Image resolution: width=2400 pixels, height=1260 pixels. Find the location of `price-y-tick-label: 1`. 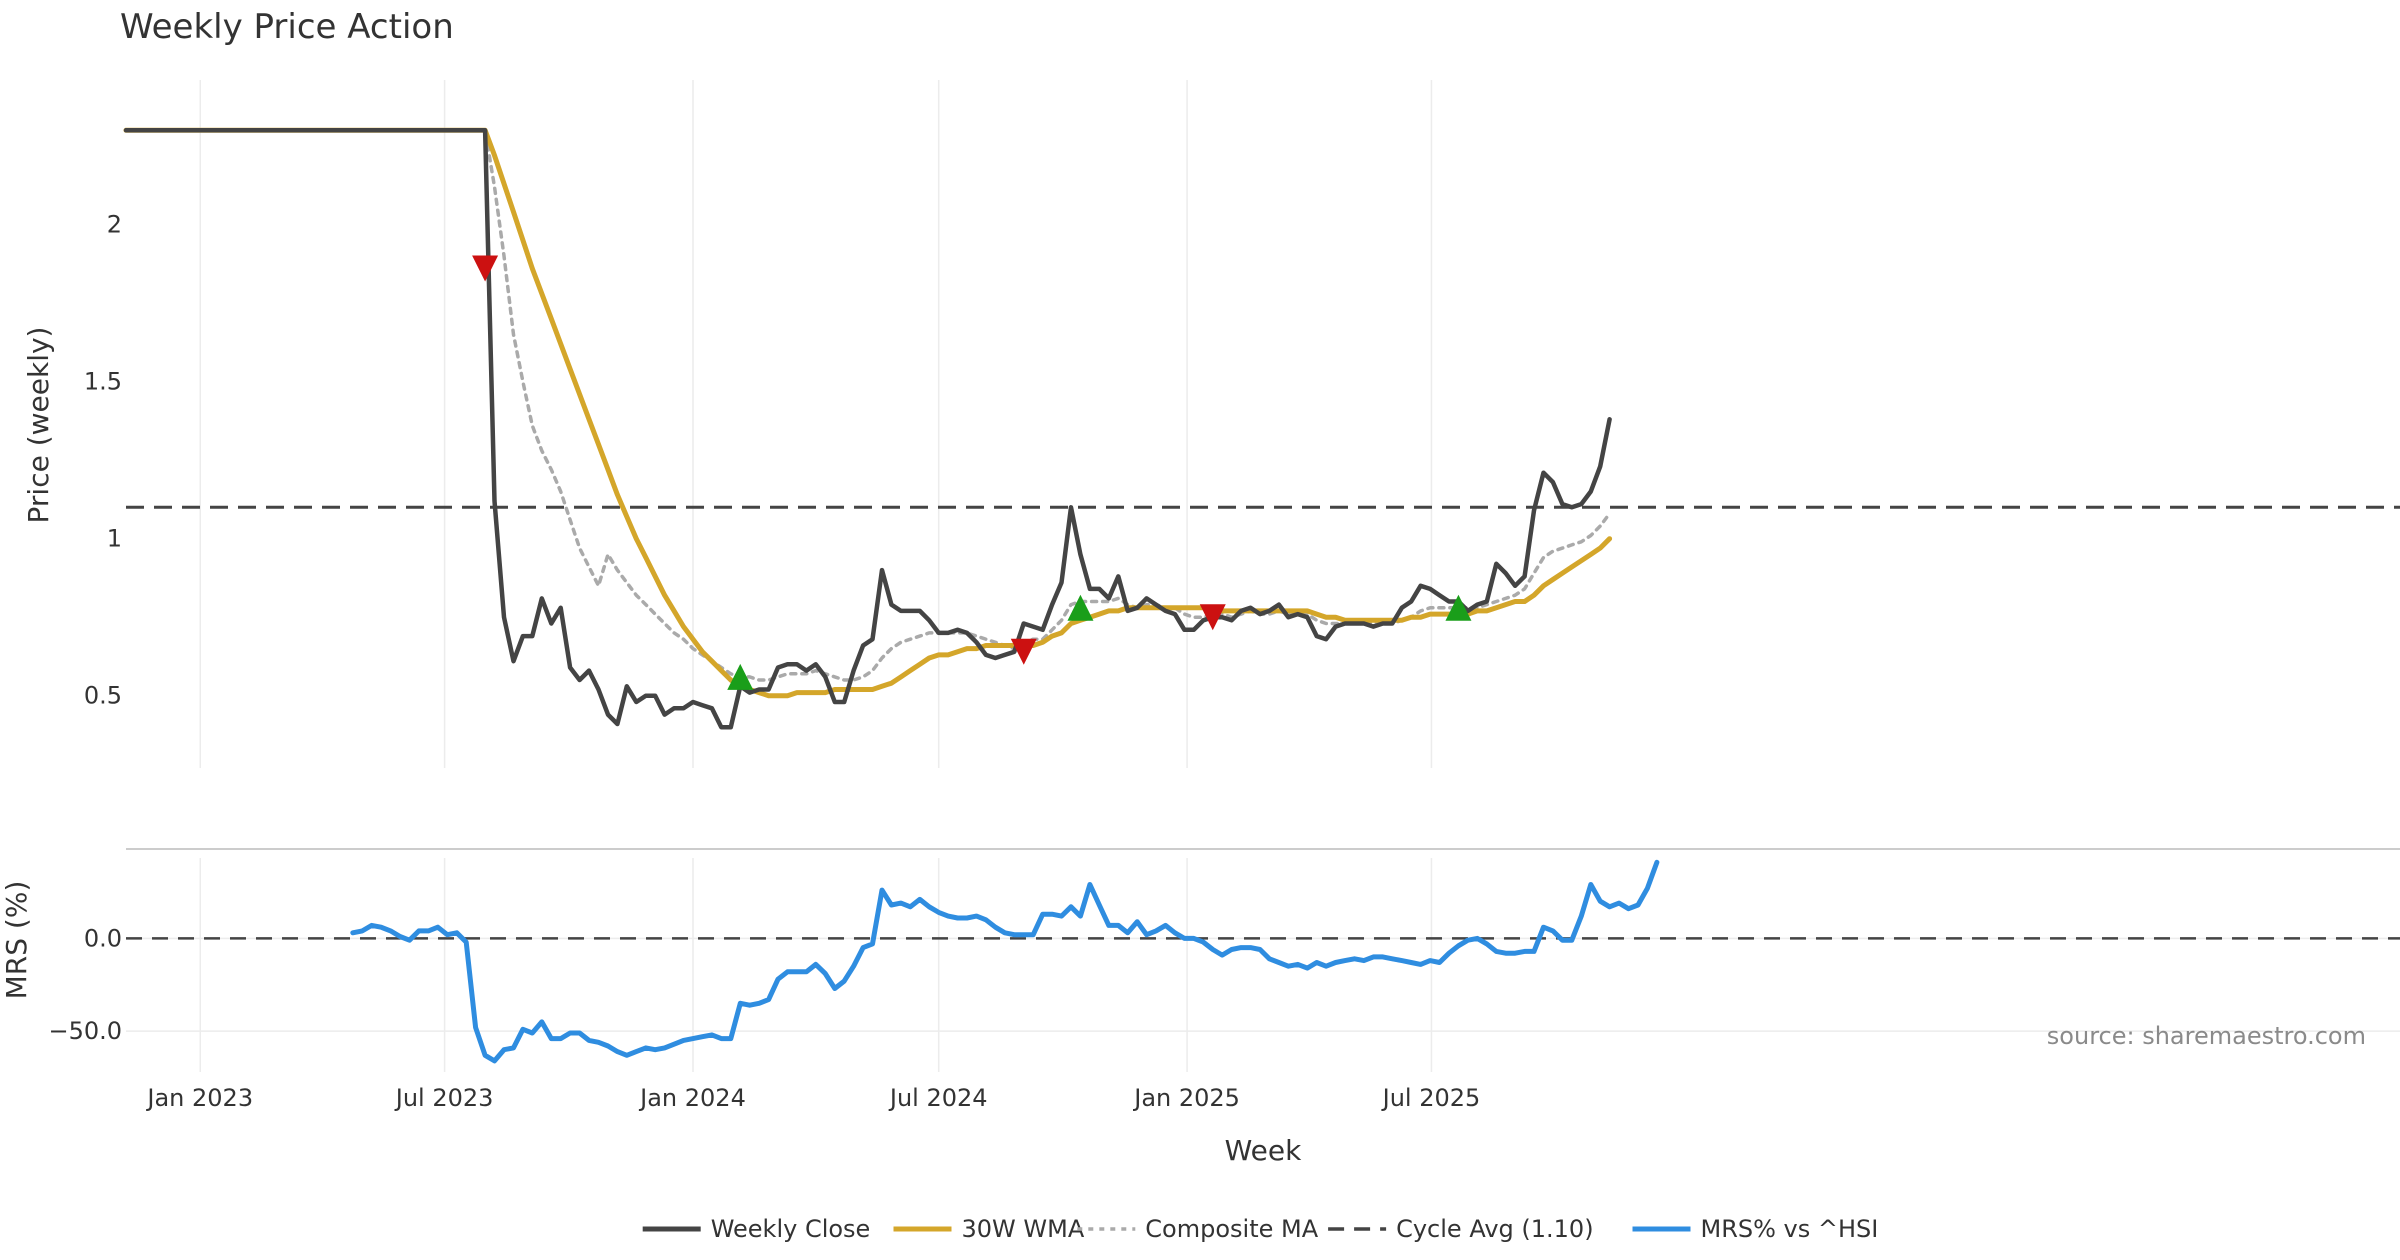

price-y-tick-label: 1 is located at coordinates (114, 539).